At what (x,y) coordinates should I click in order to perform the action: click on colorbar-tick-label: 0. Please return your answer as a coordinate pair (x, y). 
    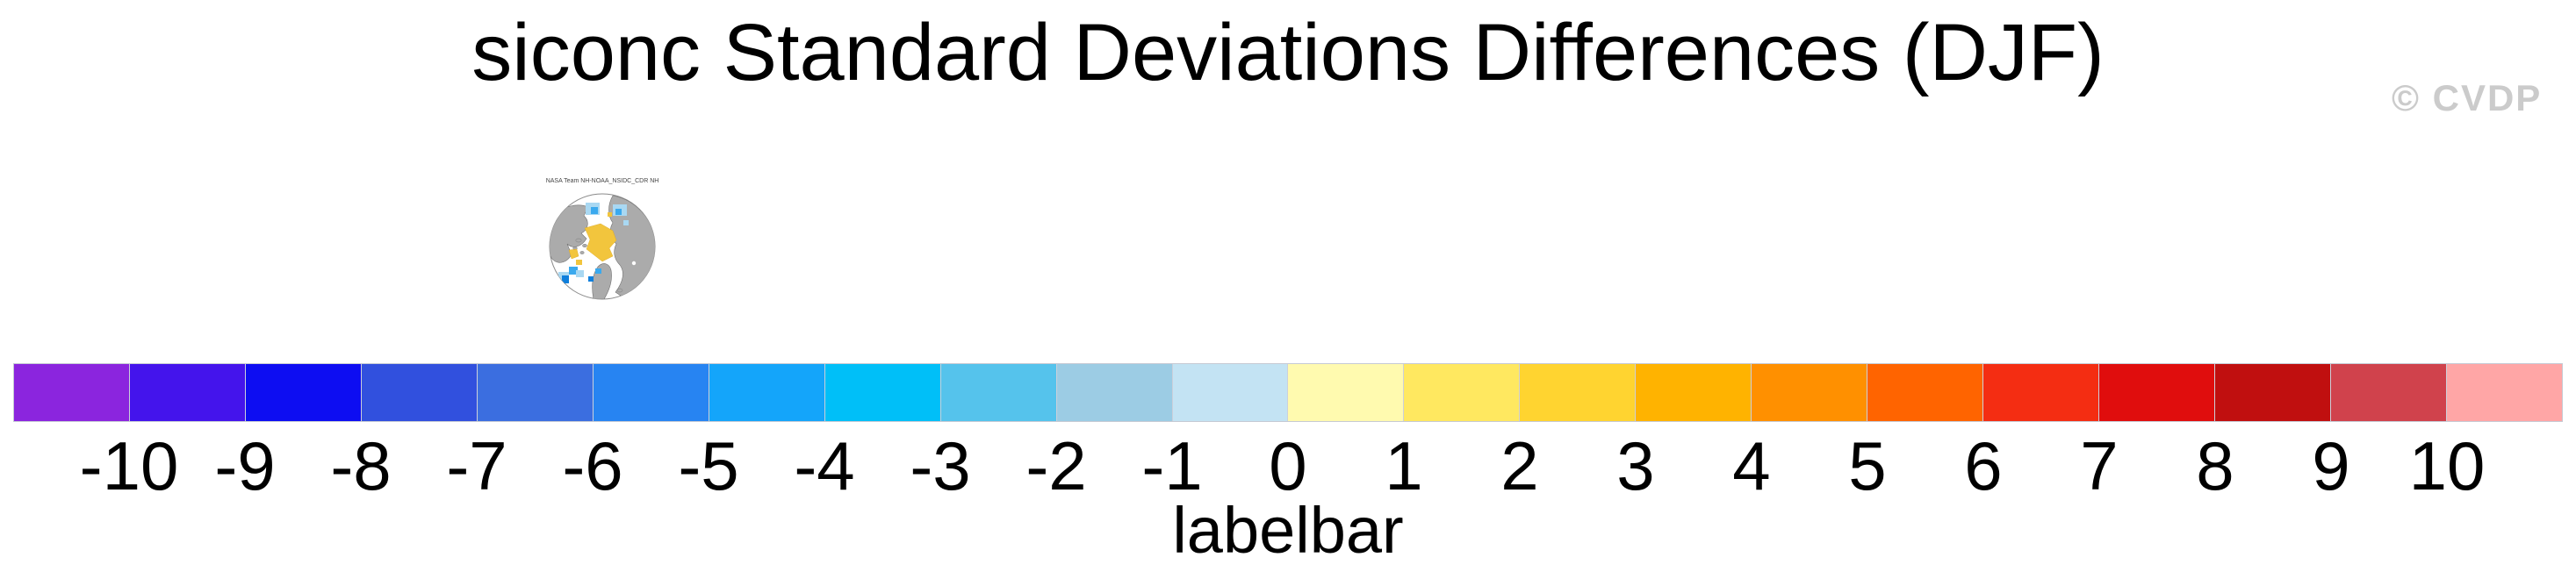
    Looking at the image, I should click on (1288, 466).